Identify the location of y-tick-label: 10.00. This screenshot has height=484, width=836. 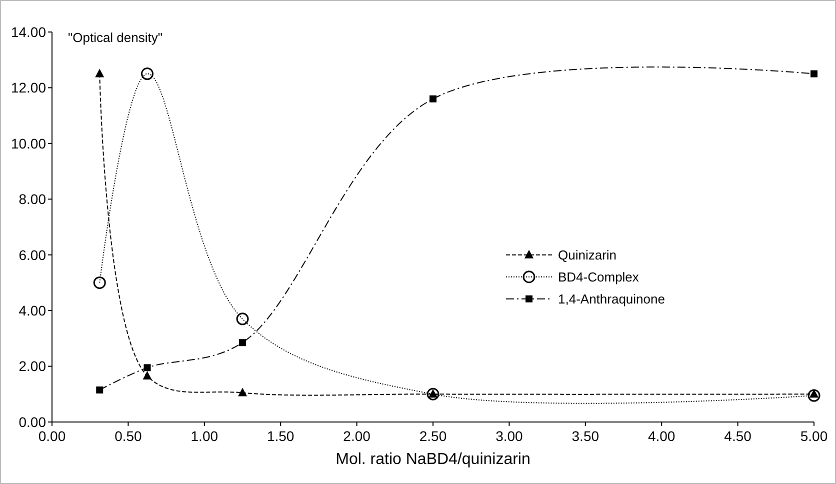
(28, 143).